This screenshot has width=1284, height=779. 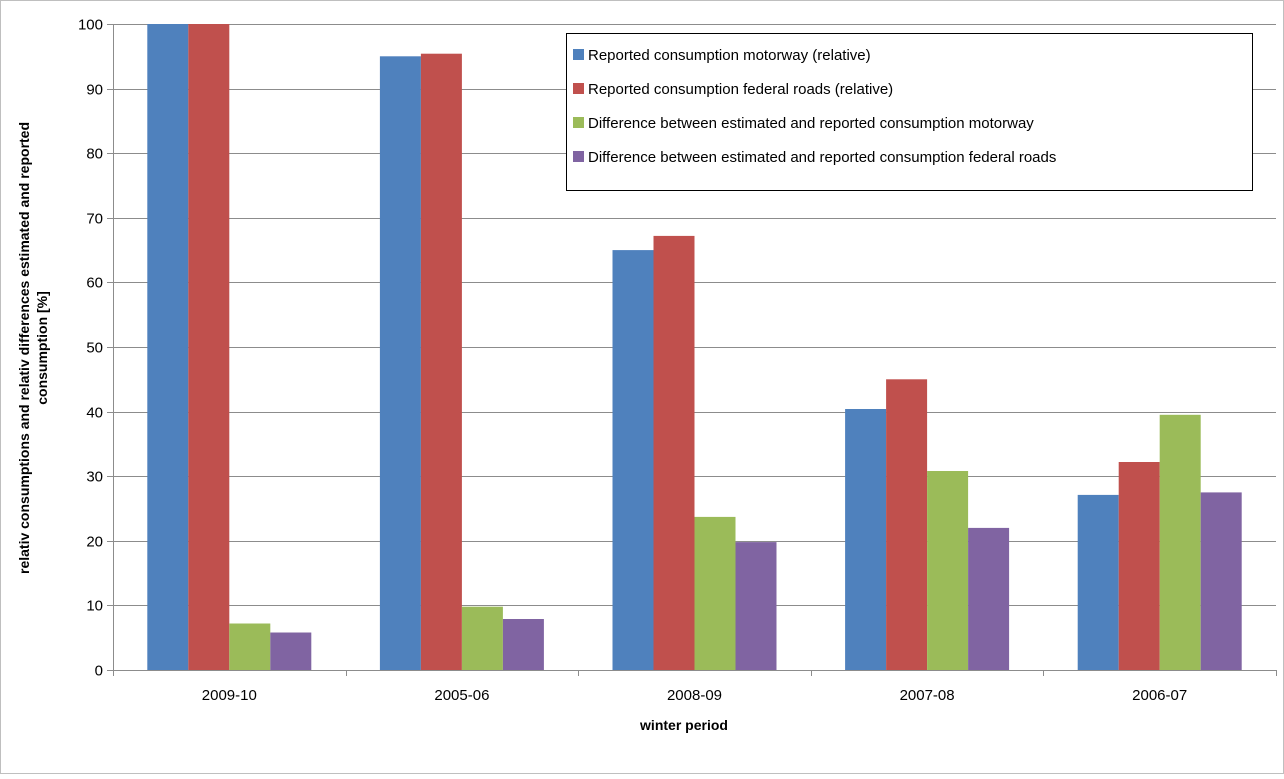 What do you see at coordinates (94, 542) in the screenshot?
I see `y-tick-label: 20` at bounding box center [94, 542].